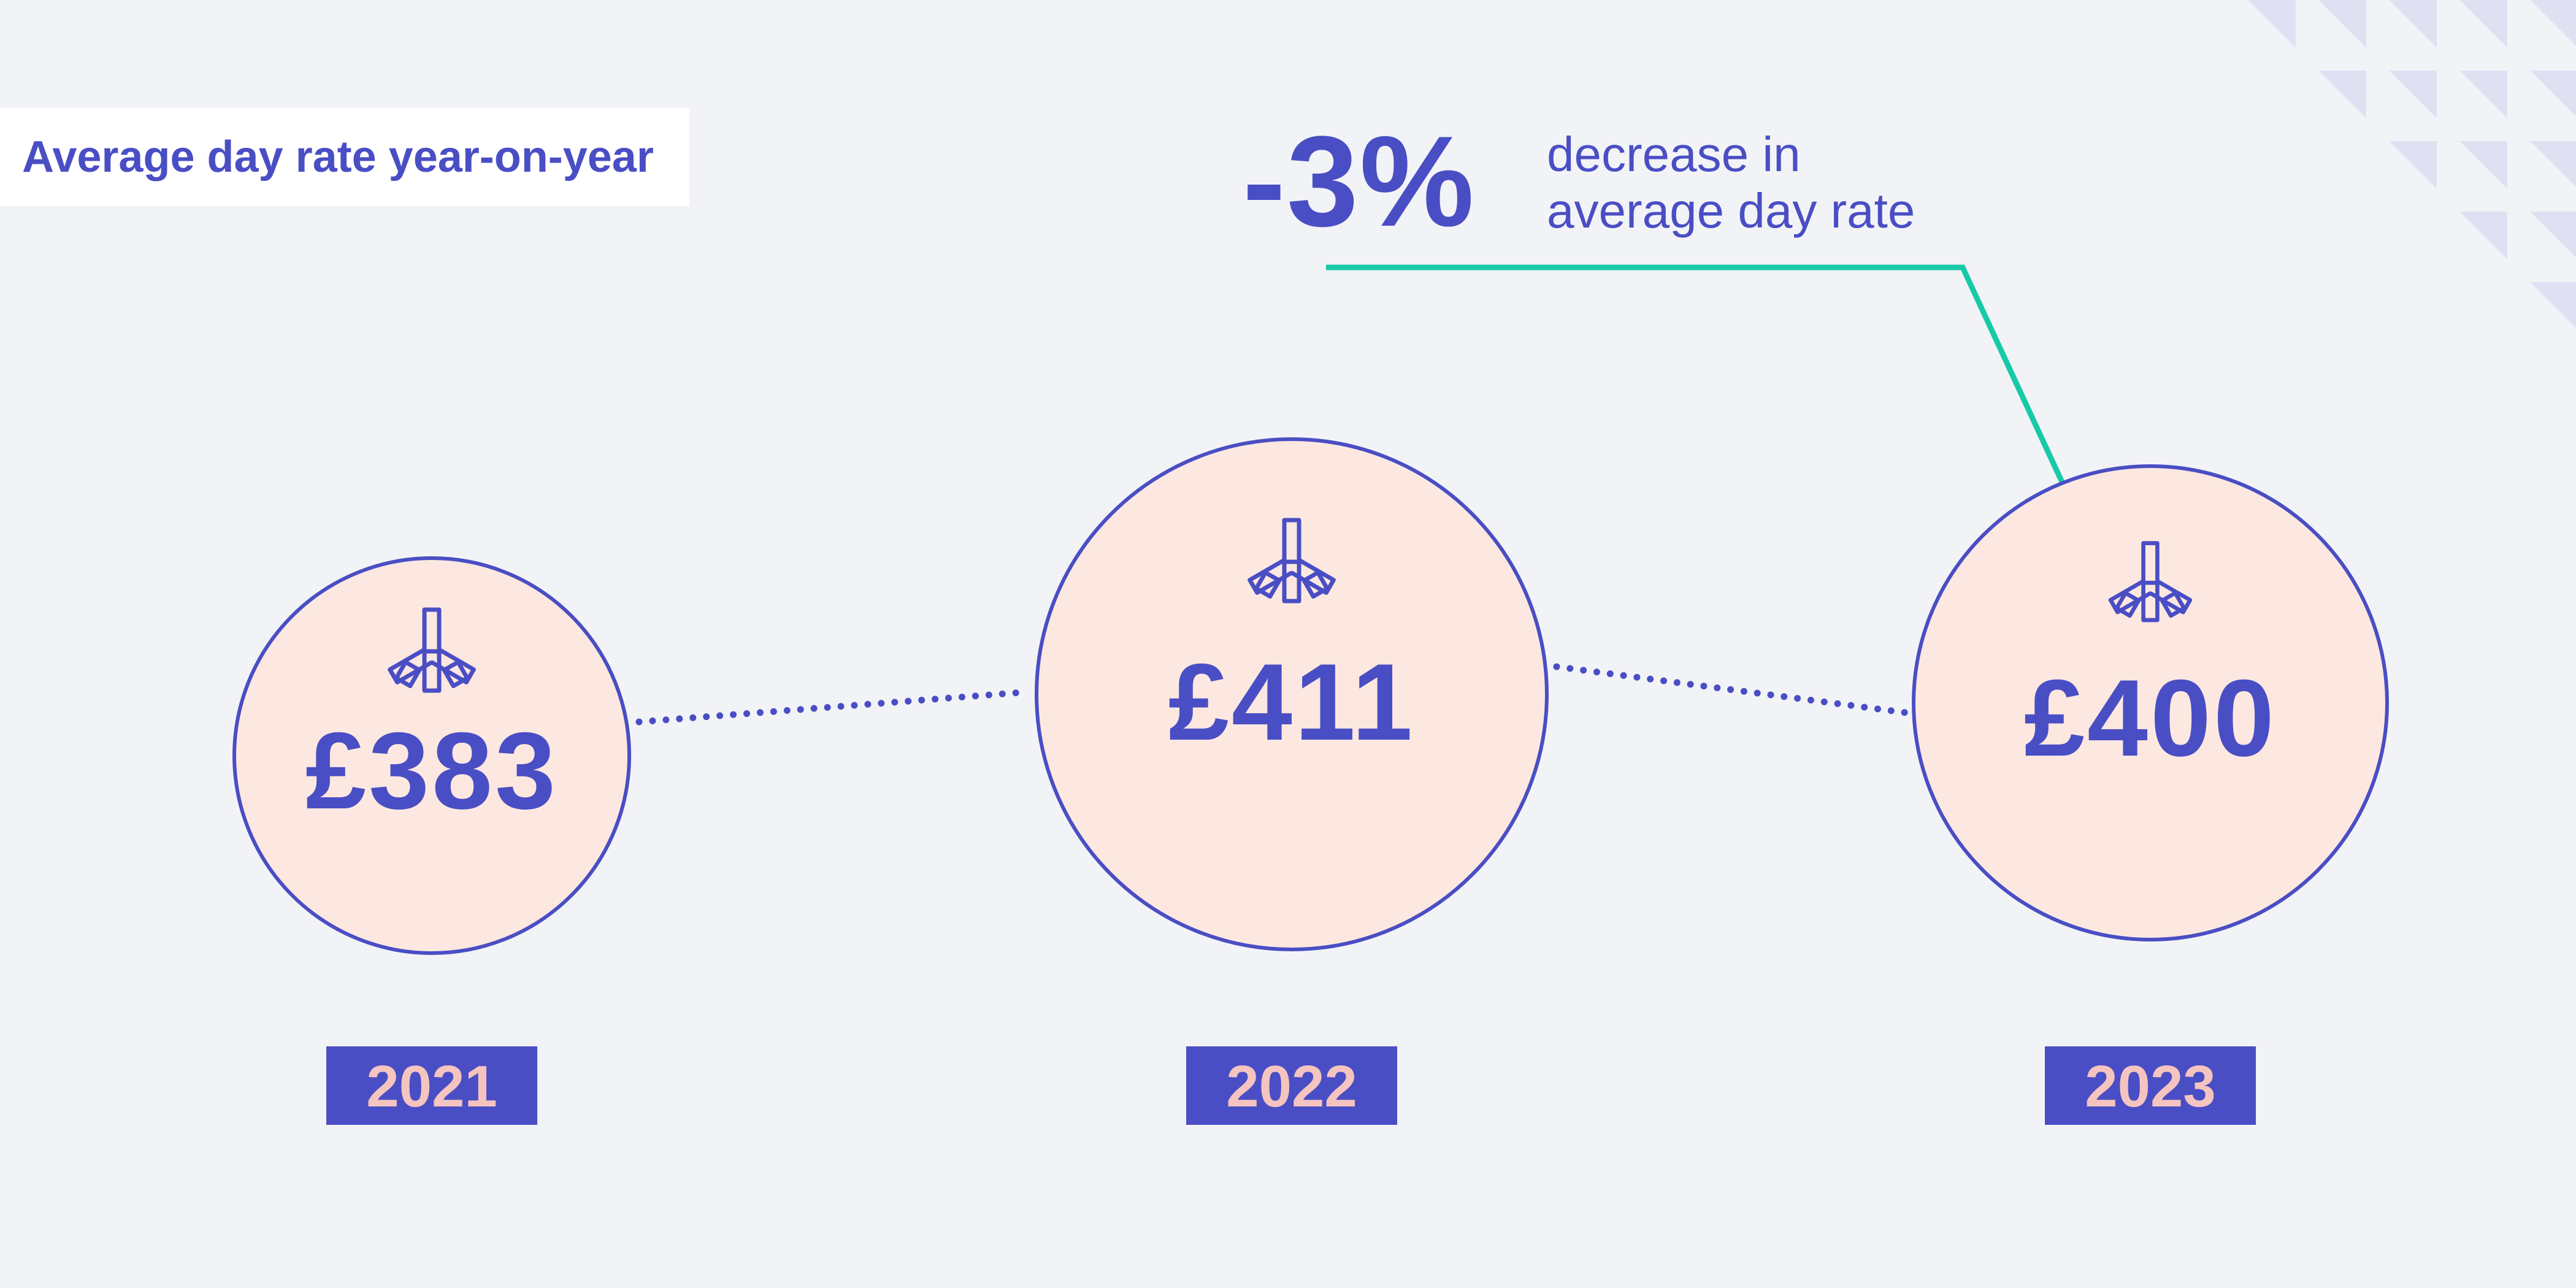 The image size is (2576, 1288). I want to click on connector-lines, so click(1272, 694).